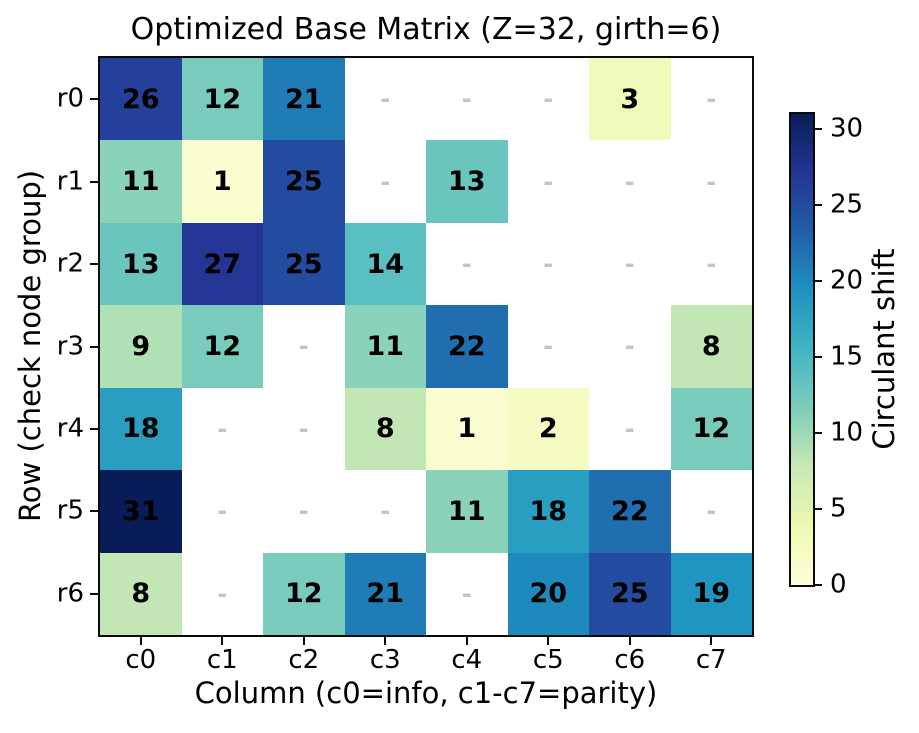 This screenshot has height=733, width=919. Describe the element at coordinates (222, 346) in the screenshot. I see `heatmap-cell-r3-c1: 12` at that location.